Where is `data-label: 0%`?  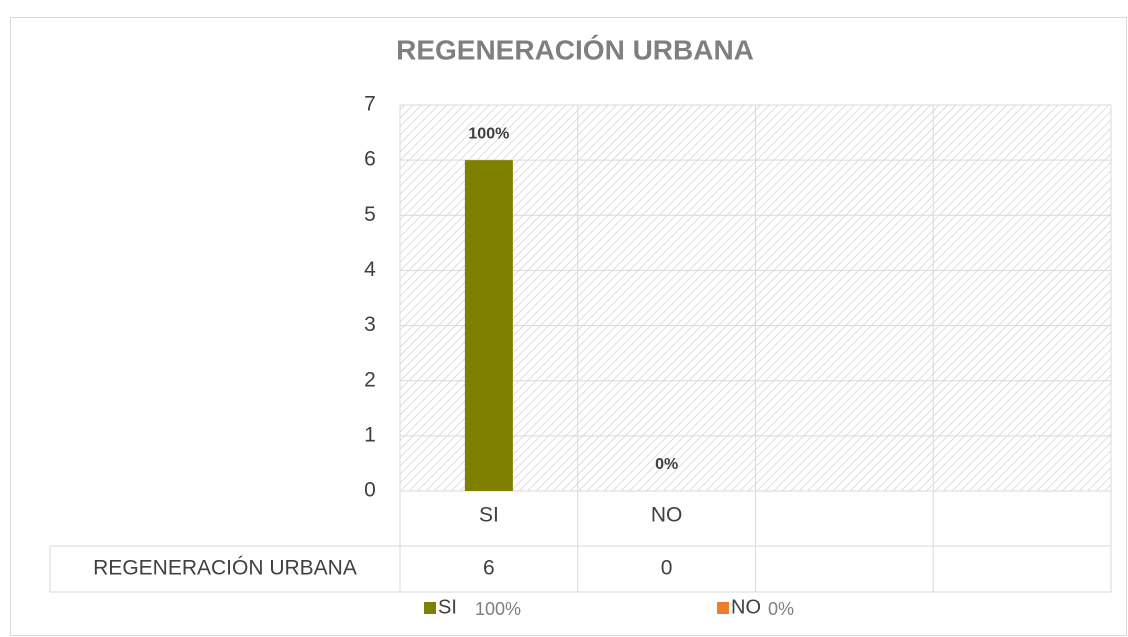 data-label: 0% is located at coordinates (666, 464).